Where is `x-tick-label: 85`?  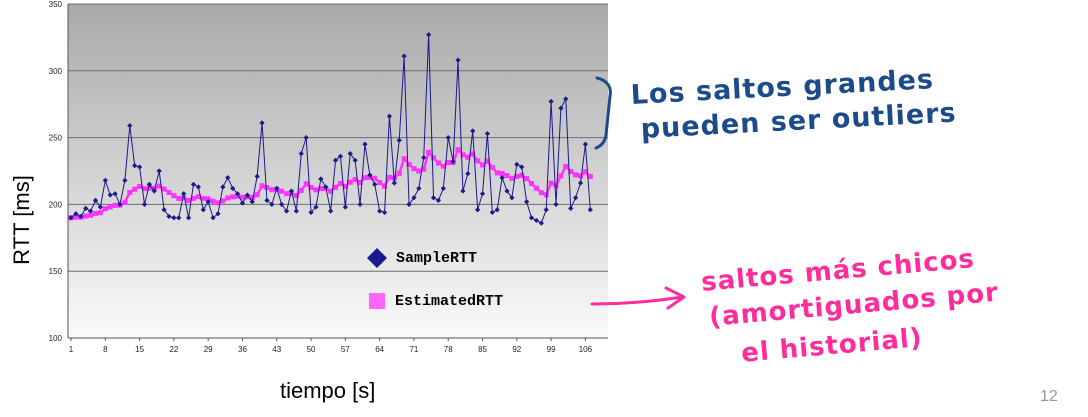 x-tick-label: 85 is located at coordinates (482, 349).